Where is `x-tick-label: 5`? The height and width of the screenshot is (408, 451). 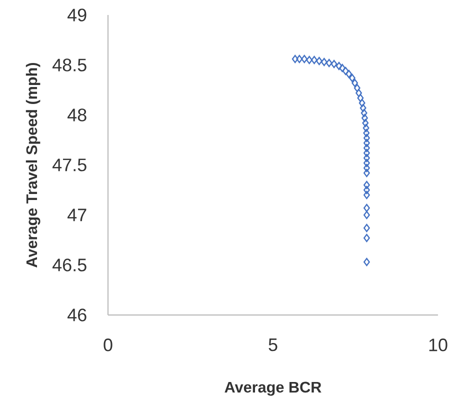 x-tick-label: 5 is located at coordinates (273, 345).